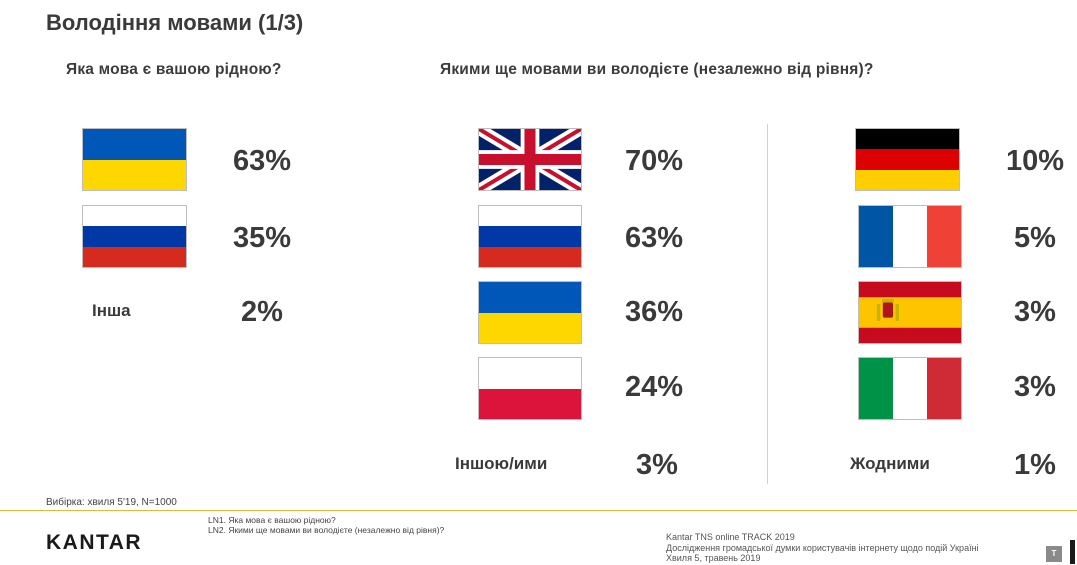  Describe the element at coordinates (262, 161) in the screenshot. I see `native-ukrainian-value: 63%` at that location.